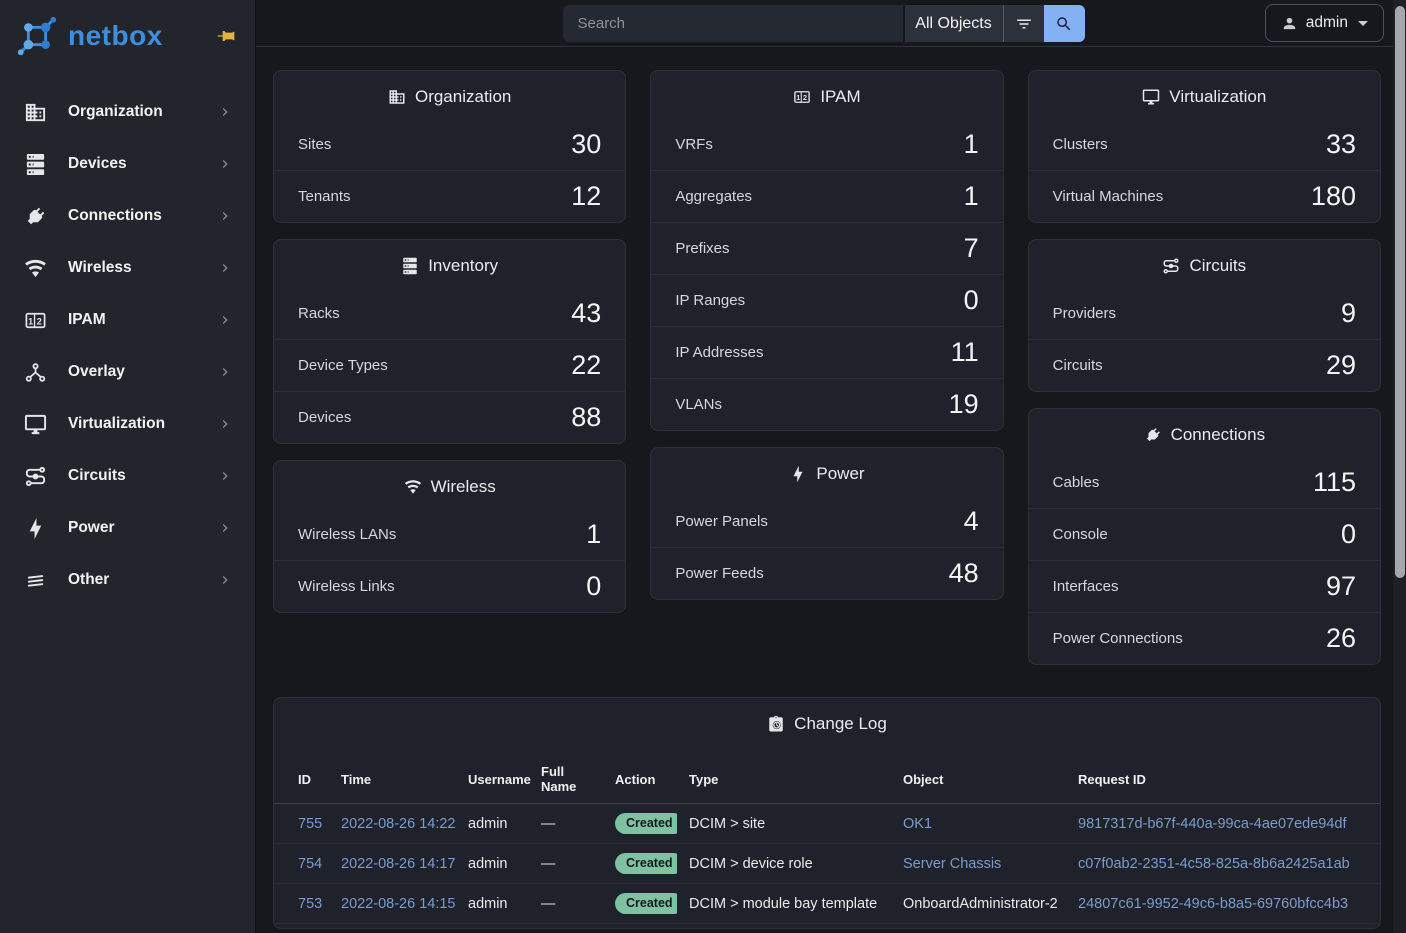  Describe the element at coordinates (732, 23) in the screenshot. I see `search-input` at that location.